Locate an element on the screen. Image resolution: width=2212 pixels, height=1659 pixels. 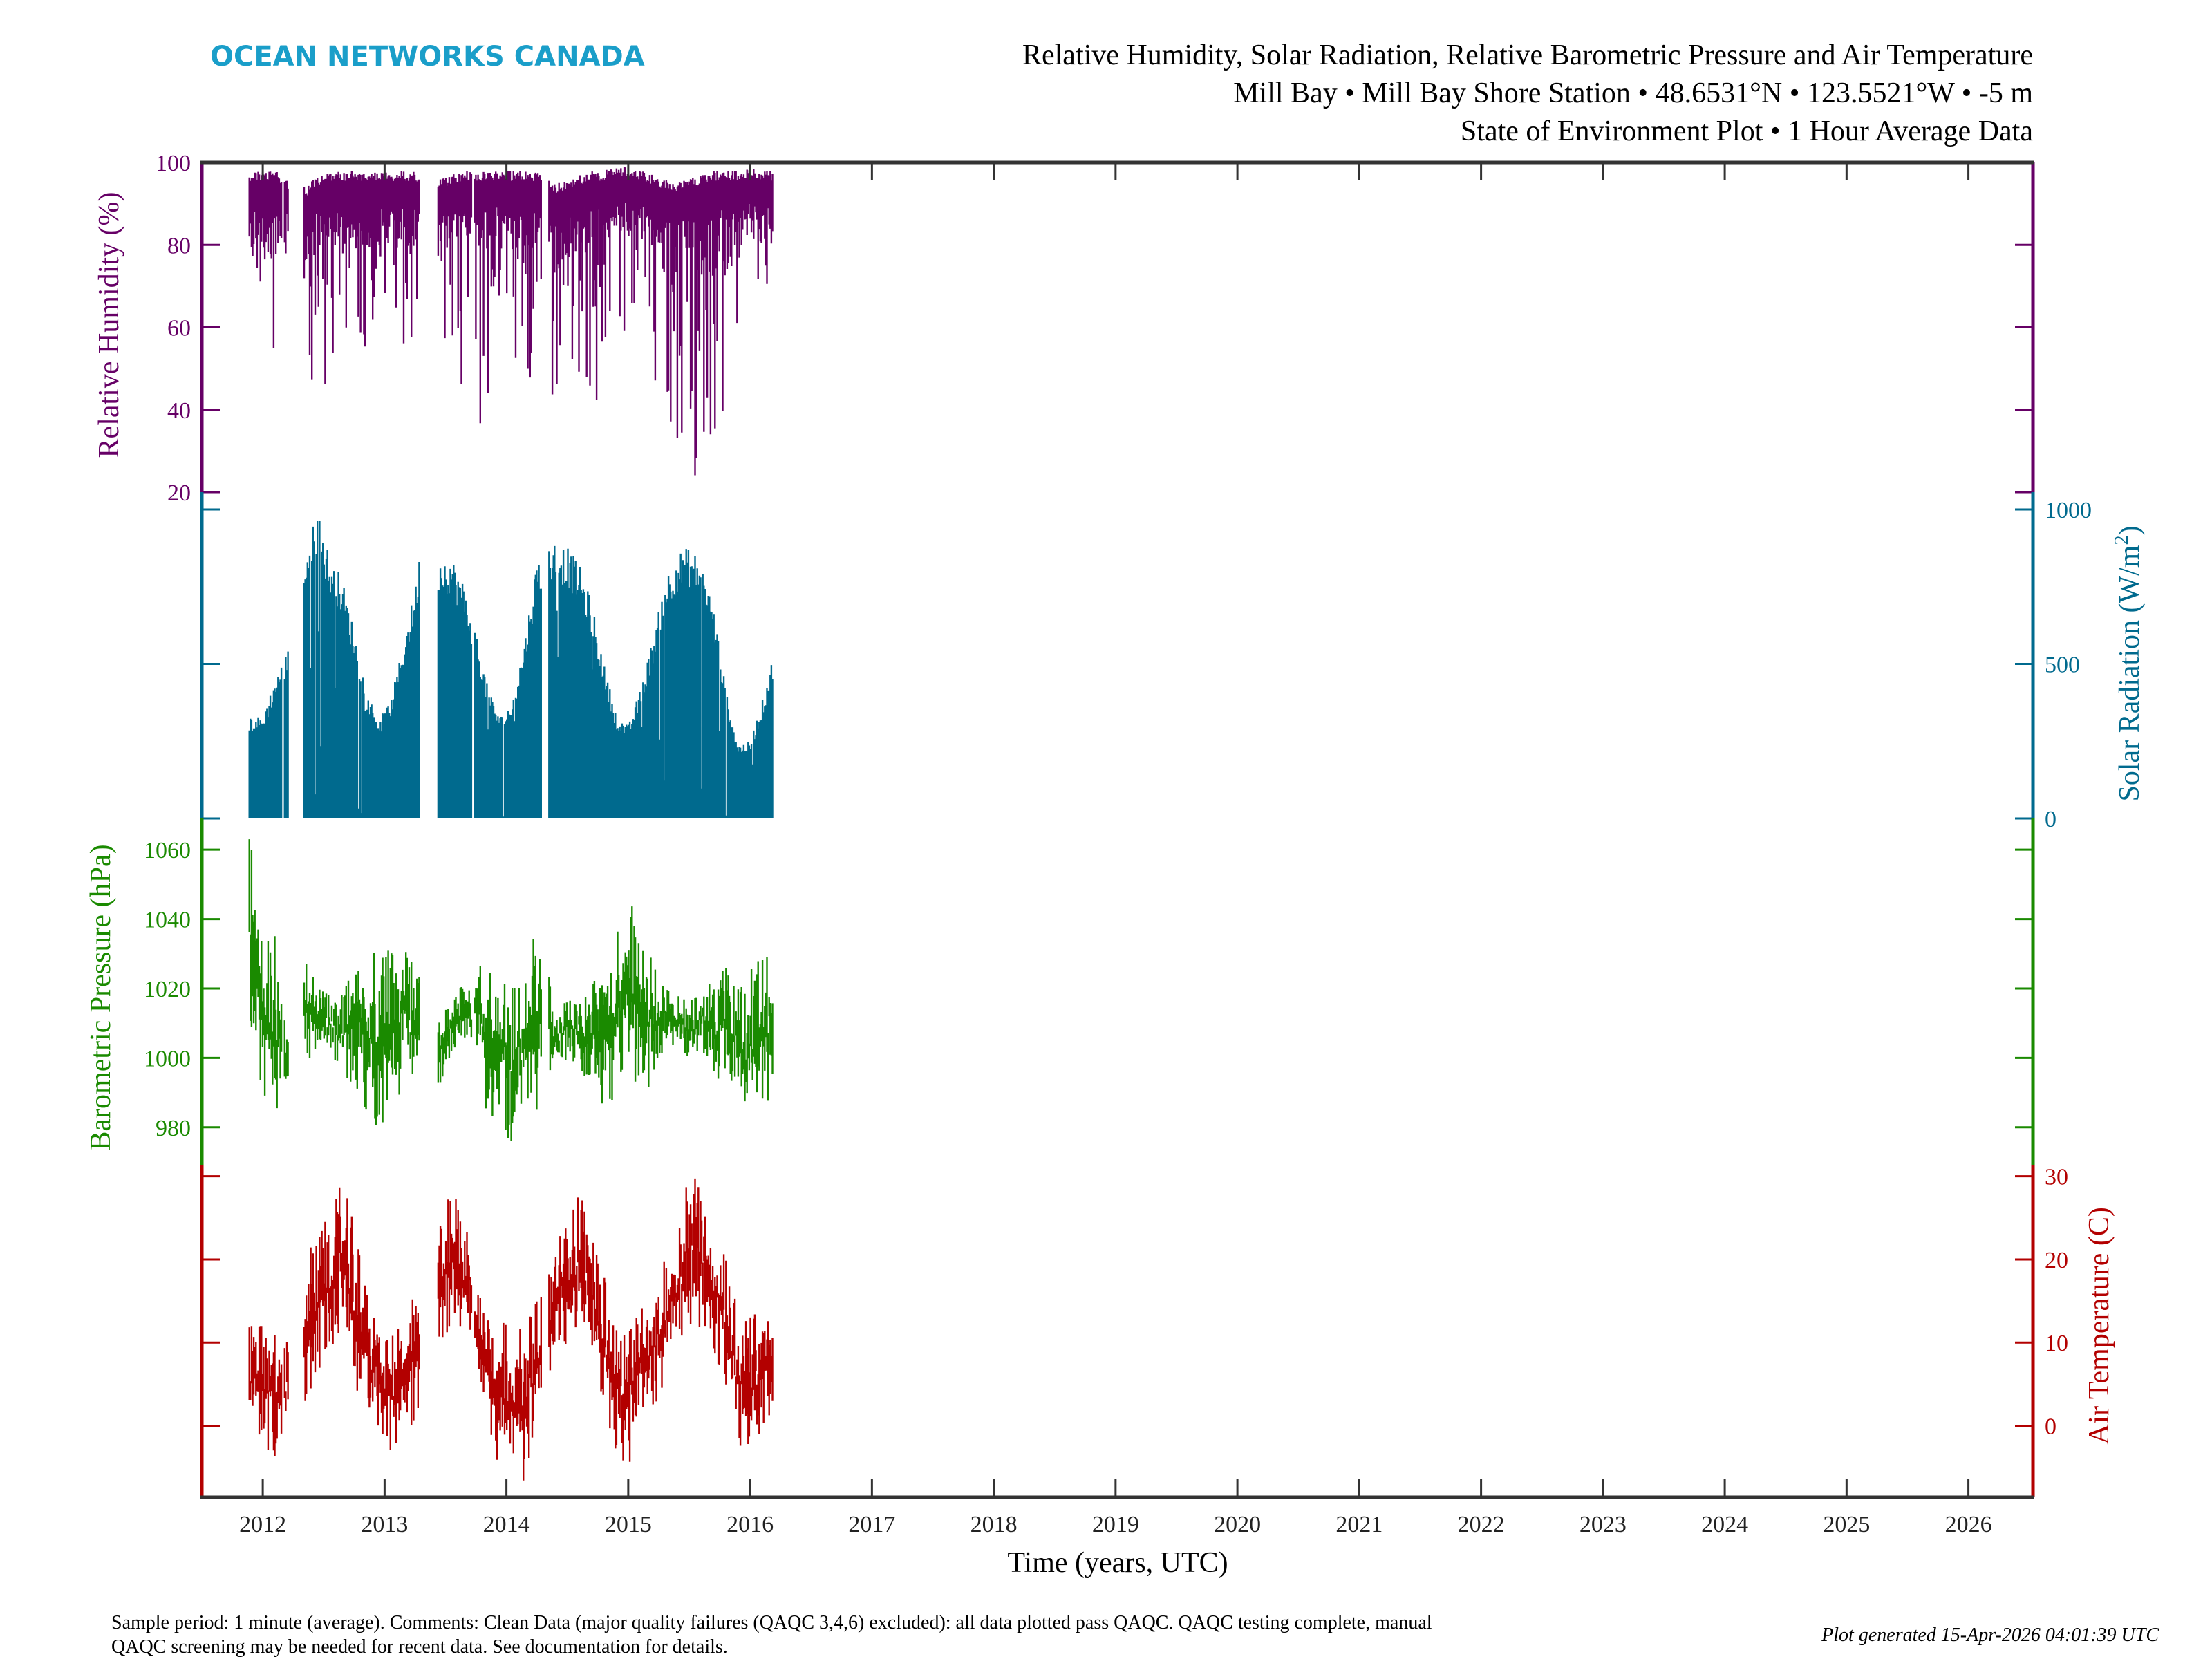
x-tick-label: 2023 is located at coordinates (1604, 1525).